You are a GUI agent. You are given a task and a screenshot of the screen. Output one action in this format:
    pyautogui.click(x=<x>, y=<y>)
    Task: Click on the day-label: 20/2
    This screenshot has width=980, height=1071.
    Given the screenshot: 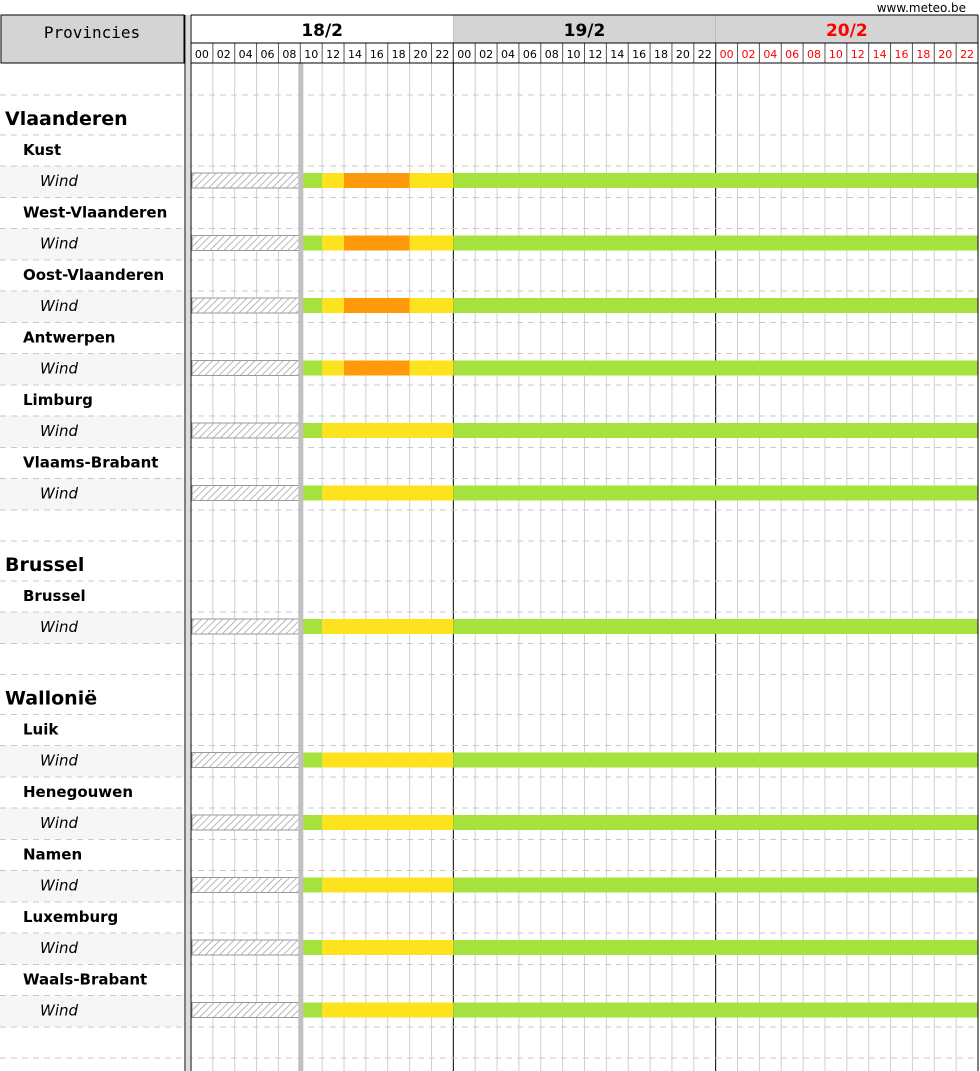 What is the action you would take?
    pyautogui.click(x=847, y=31)
    